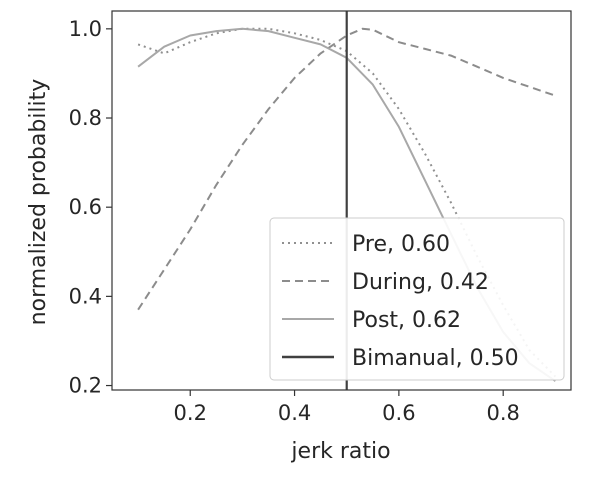  I want to click on y-tick-label: 0.8, so click(85, 118).